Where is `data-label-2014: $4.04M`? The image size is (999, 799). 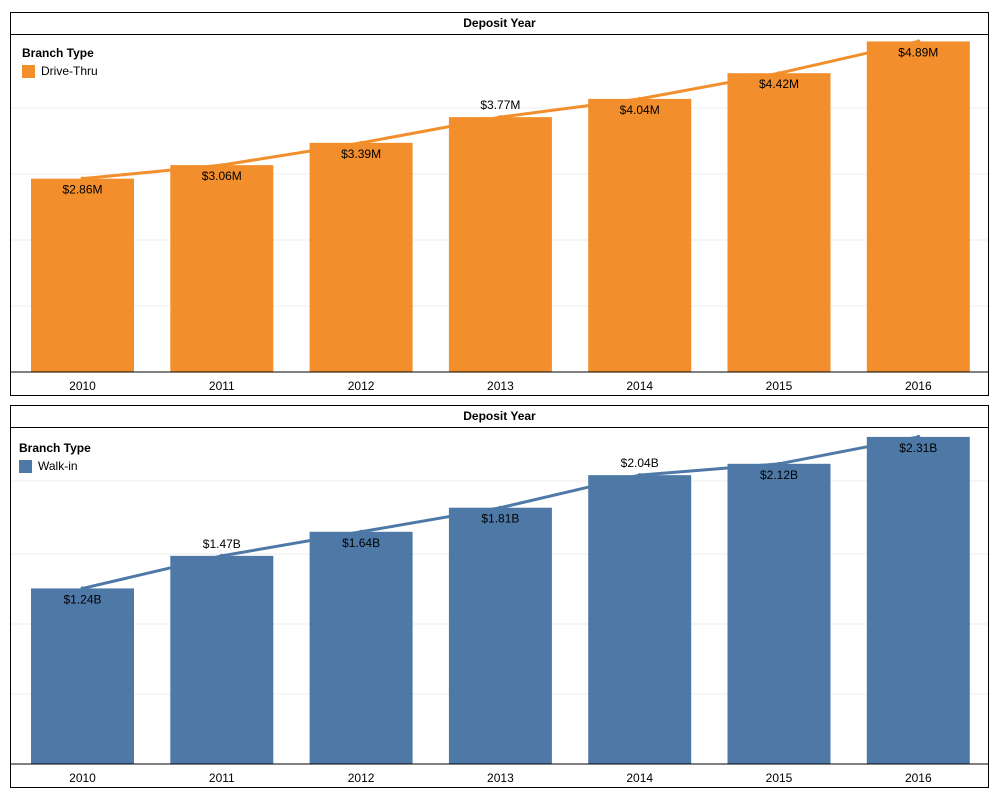 data-label-2014: $4.04M is located at coordinates (640, 110).